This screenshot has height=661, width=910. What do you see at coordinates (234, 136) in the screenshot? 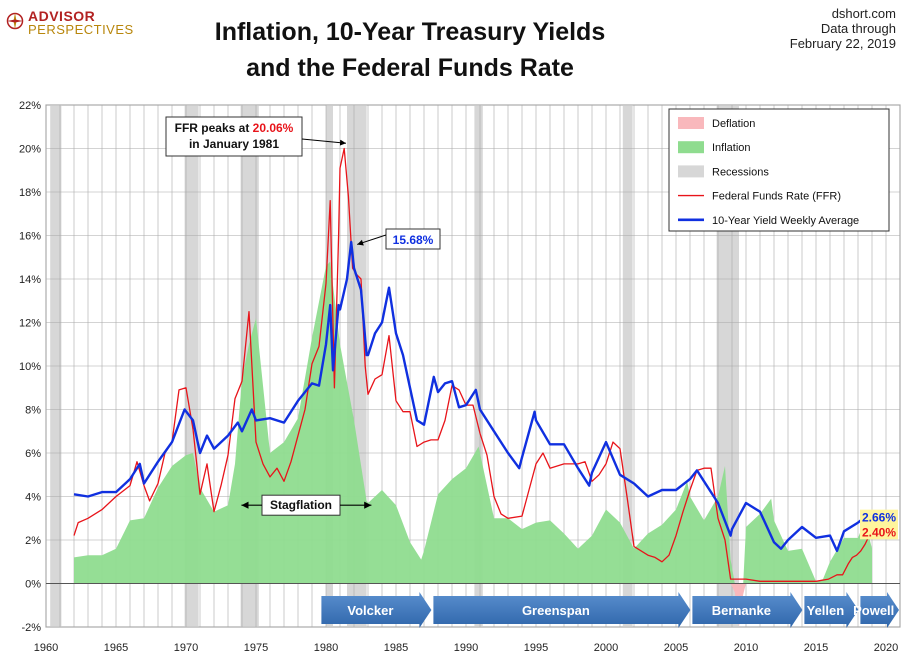
I see `ffr-peak-callout` at bounding box center [234, 136].